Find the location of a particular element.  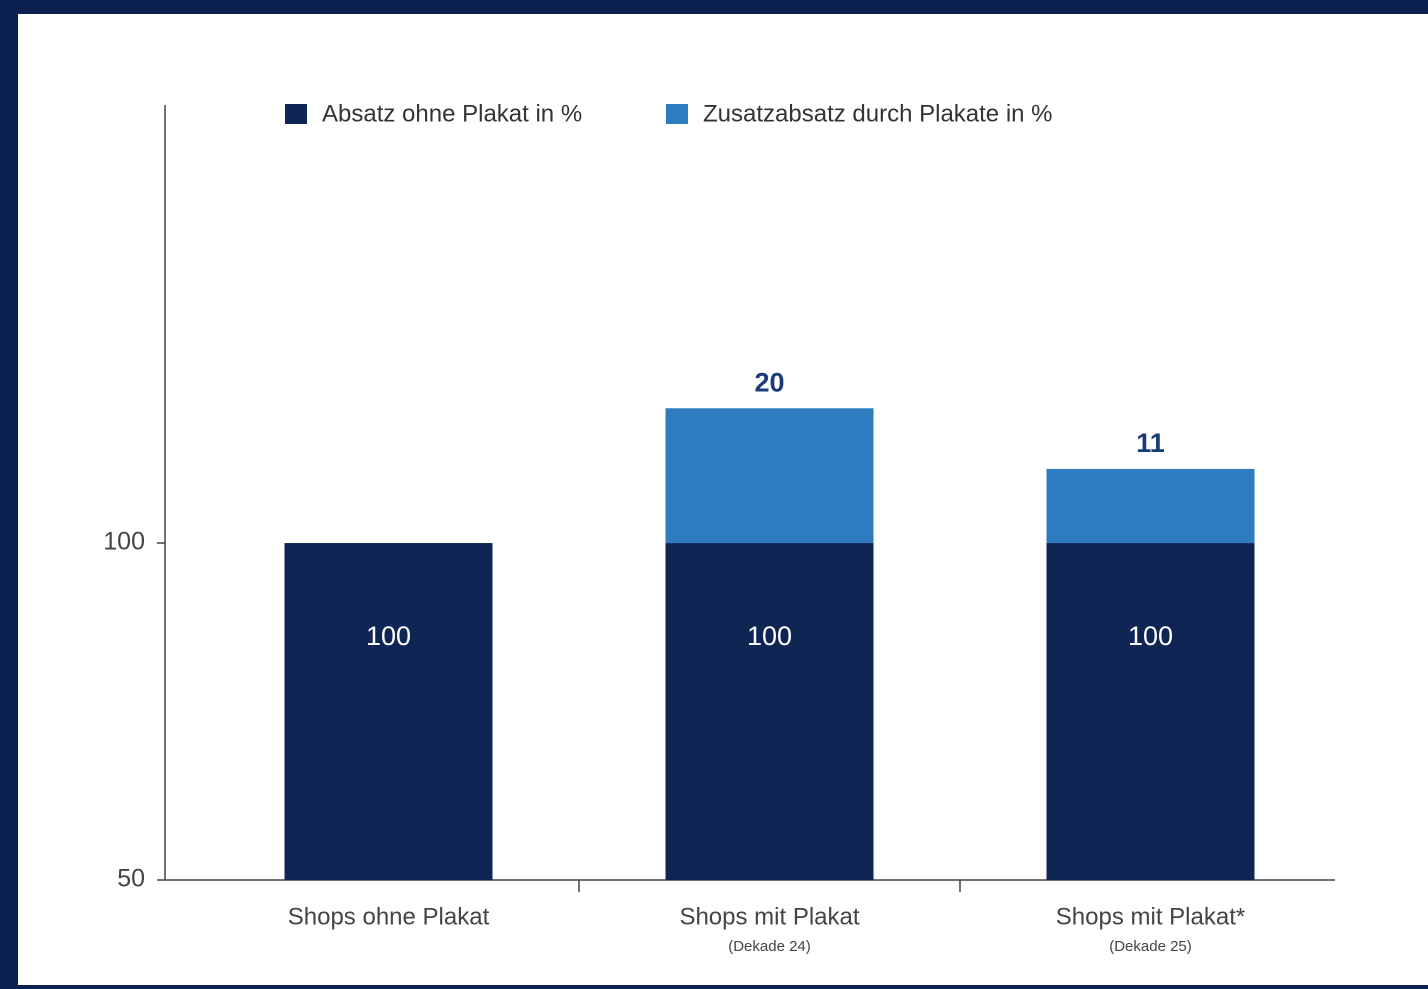

x-tick-label: Shops mit Plakat is located at coordinates (769, 916).